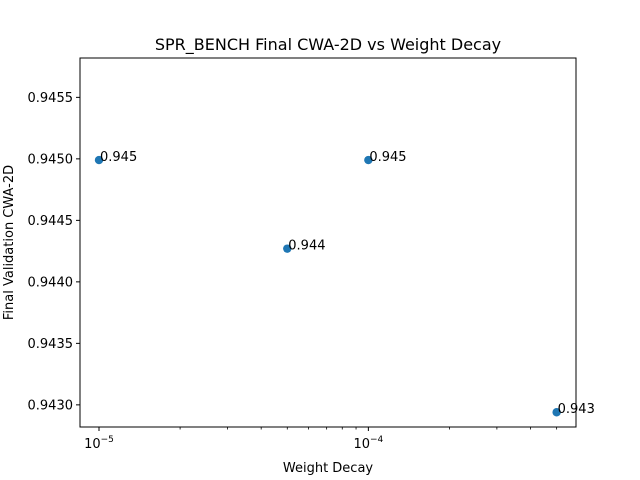 This screenshot has width=640, height=480. What do you see at coordinates (368, 443) in the screenshot?
I see `x-tick-label: 10⁻⁴` at bounding box center [368, 443].